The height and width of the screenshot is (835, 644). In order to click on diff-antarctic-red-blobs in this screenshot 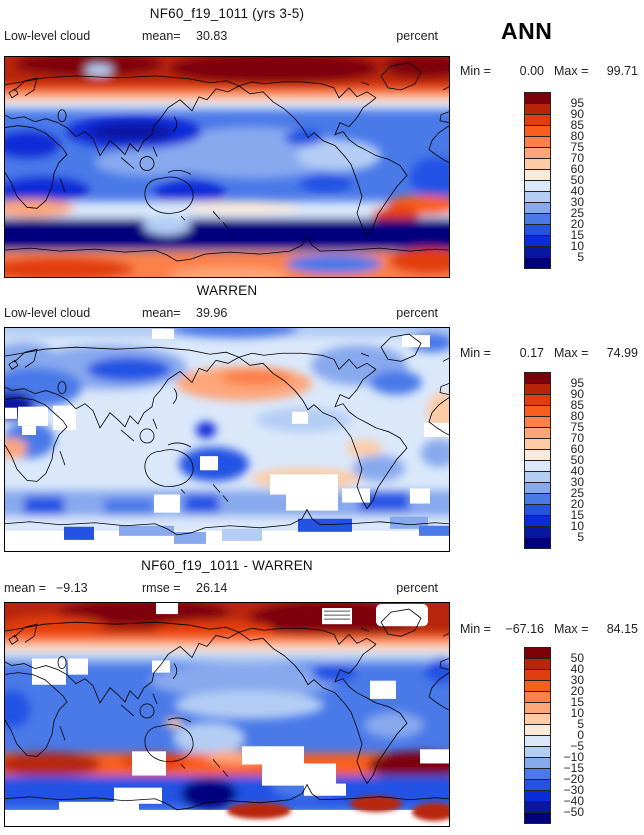, I will do `click(338, 808)`.